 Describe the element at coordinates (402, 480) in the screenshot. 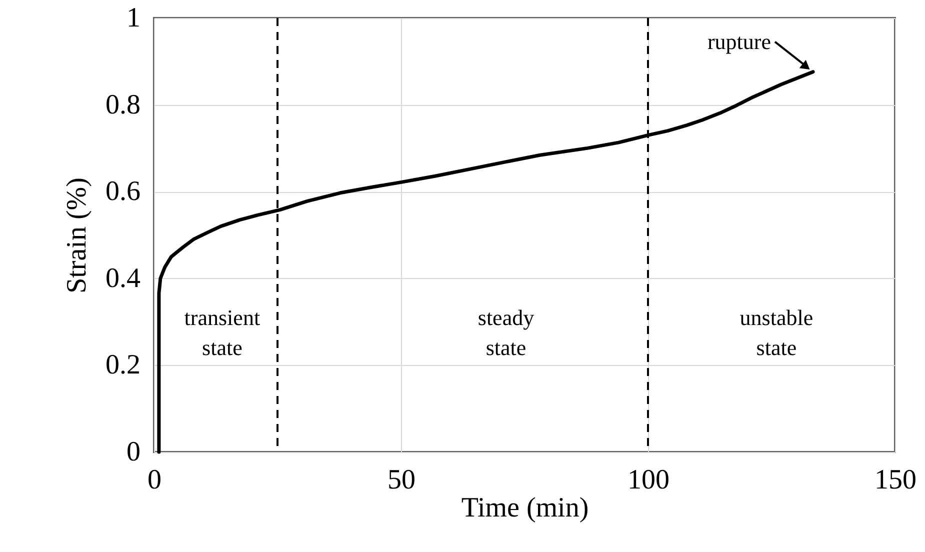

I see `x-tick-label: 50` at that location.